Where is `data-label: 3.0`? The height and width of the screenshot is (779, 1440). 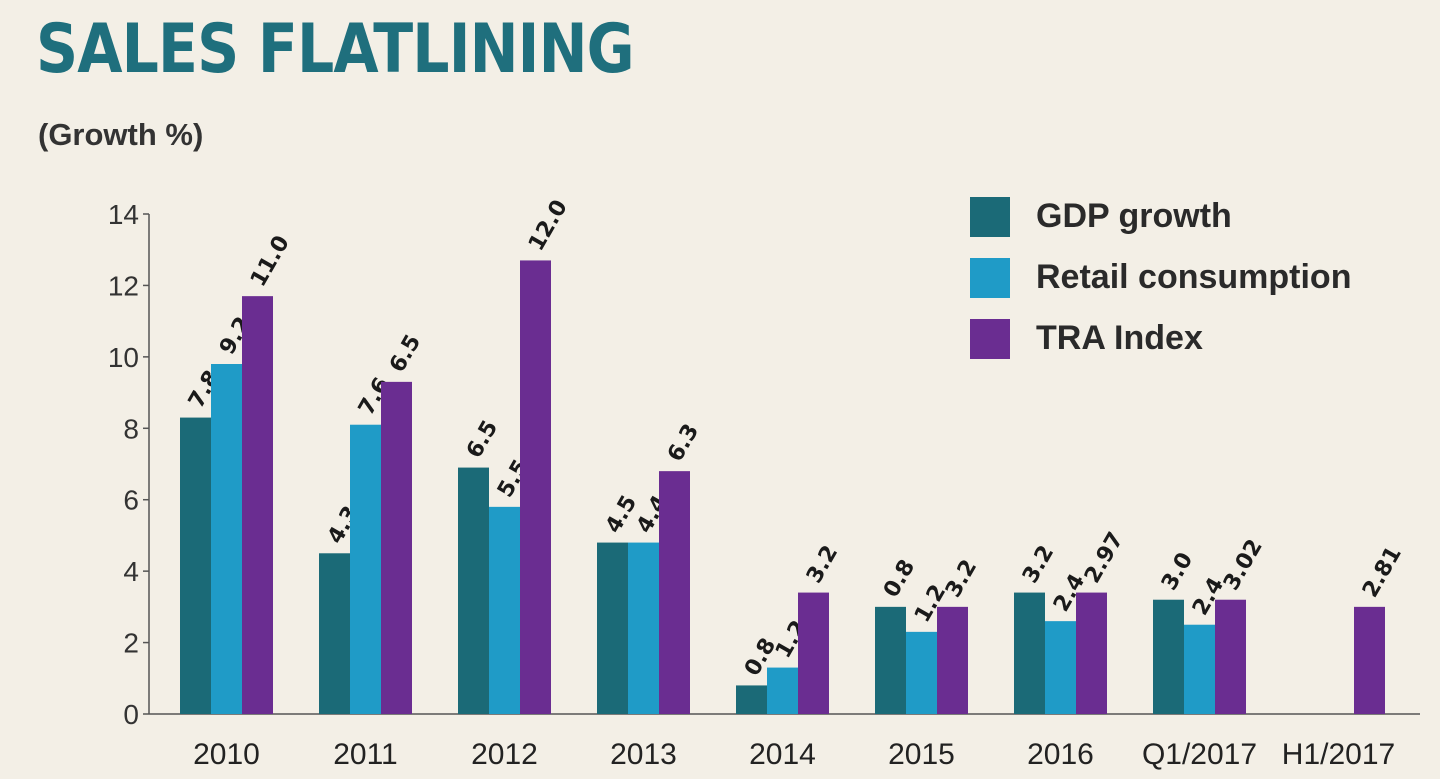 data-label: 3.0 is located at coordinates (1177, 571).